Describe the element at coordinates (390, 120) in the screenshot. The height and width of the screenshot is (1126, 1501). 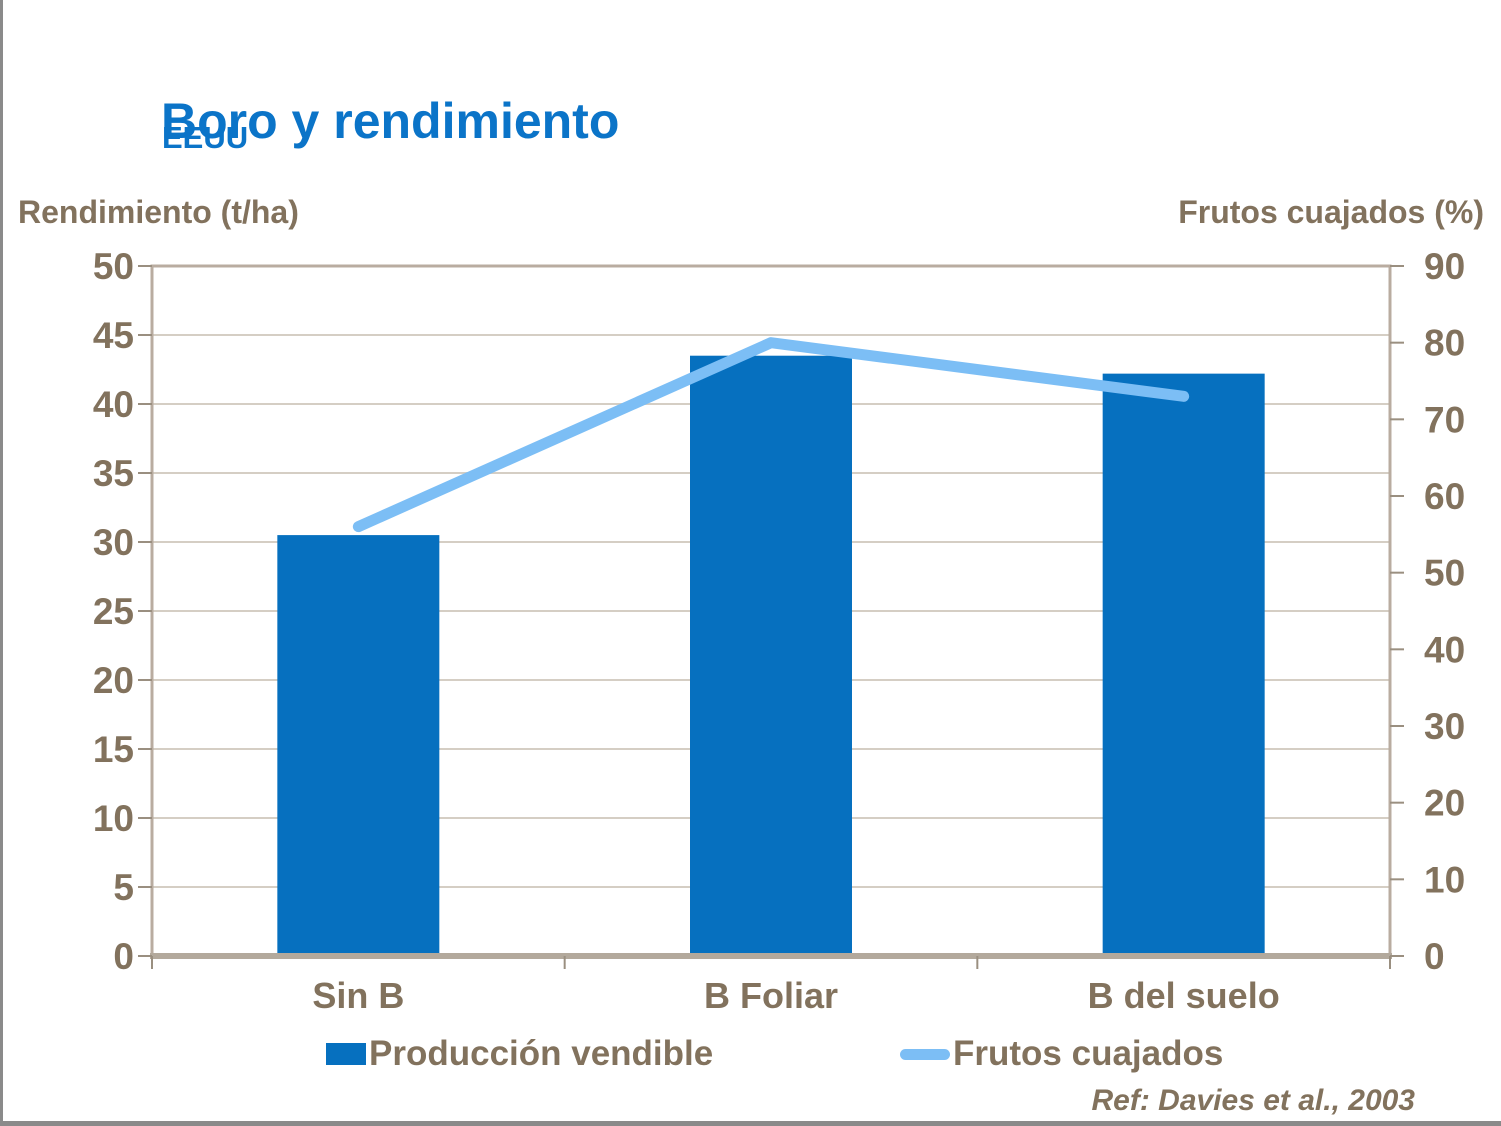
I see `page-title: Boro y rendimiento` at that location.